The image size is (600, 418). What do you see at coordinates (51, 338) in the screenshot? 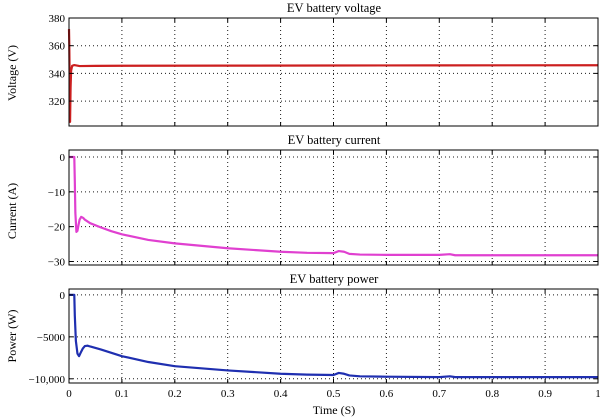
I see `power-ytick-label: −5000` at bounding box center [51, 338].